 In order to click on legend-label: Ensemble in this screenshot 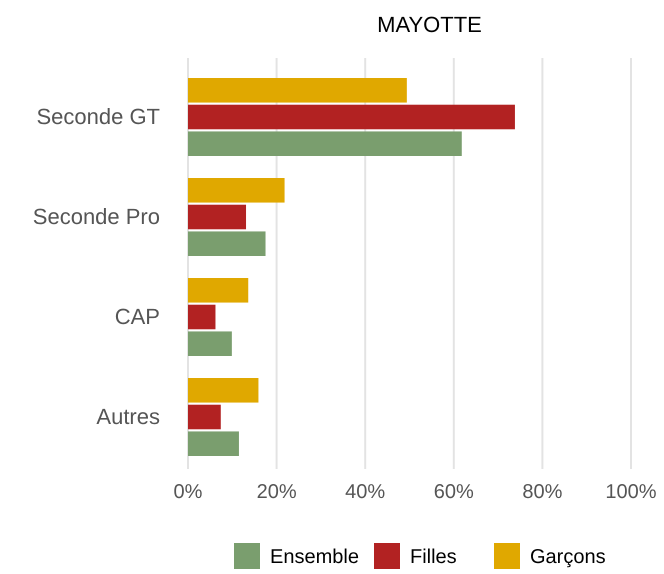, I will do `click(314, 557)`.